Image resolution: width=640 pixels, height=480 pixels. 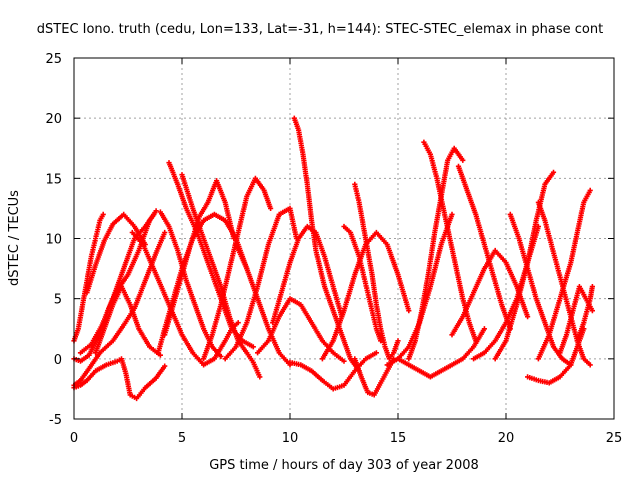 I want to click on x-tick-label: 25, so click(x=614, y=438).